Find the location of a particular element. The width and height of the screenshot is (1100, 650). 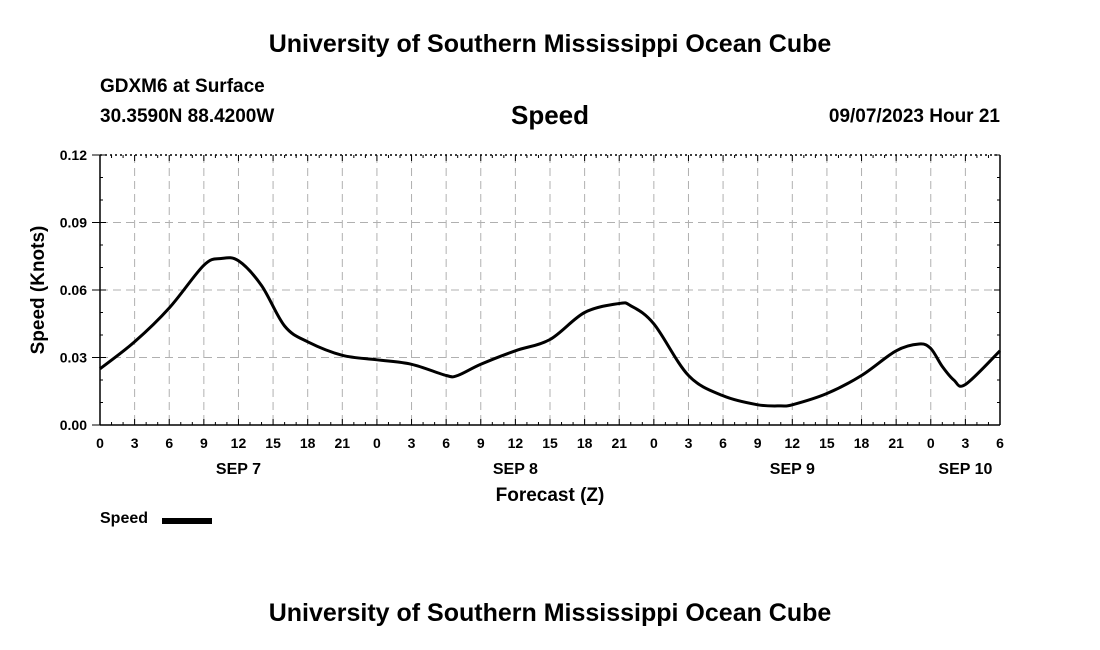

station-coords: 30.3590N 88.4200W is located at coordinates (187, 116).